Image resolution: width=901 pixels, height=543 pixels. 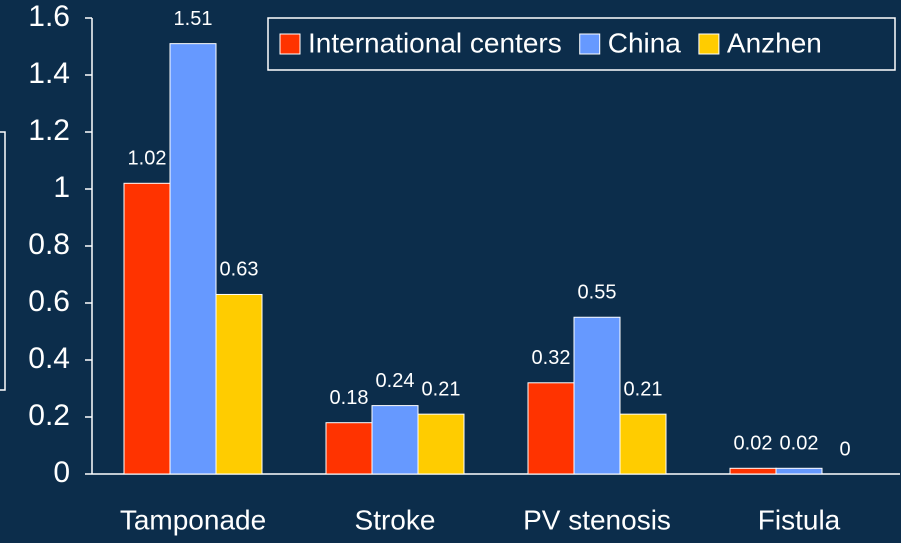 I want to click on legend-label: China, so click(x=645, y=42).